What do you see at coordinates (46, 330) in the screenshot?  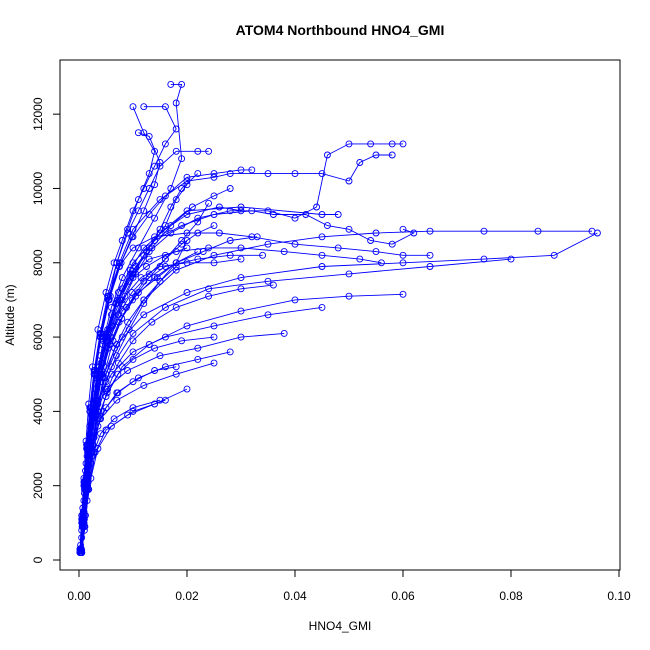 I see `y-axis: 0 2000 4000 6000 8000 10000 12000` at bounding box center [46, 330].